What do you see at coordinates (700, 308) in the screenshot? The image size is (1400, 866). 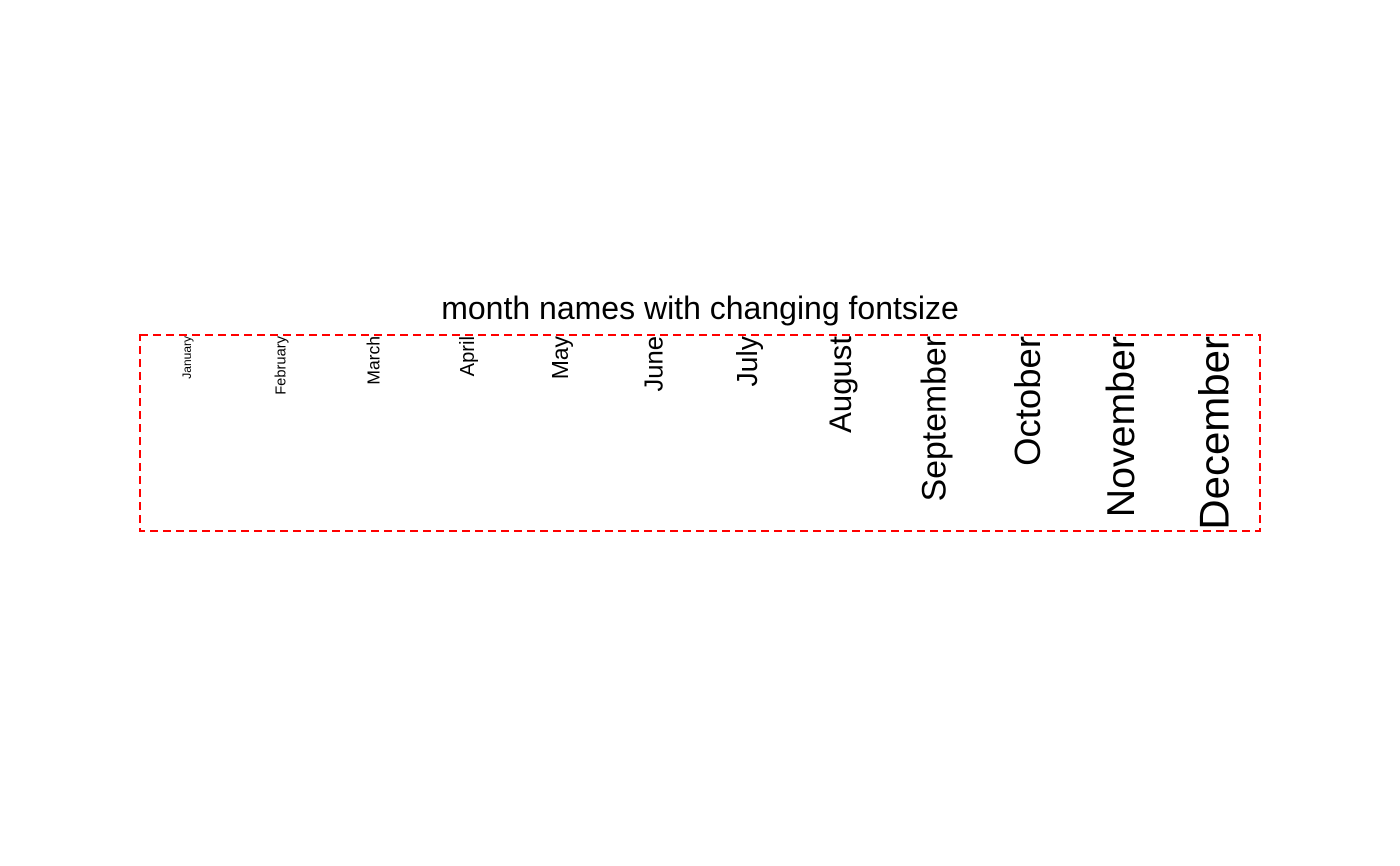 I see `figure-title: month names with changing fontsize` at bounding box center [700, 308].